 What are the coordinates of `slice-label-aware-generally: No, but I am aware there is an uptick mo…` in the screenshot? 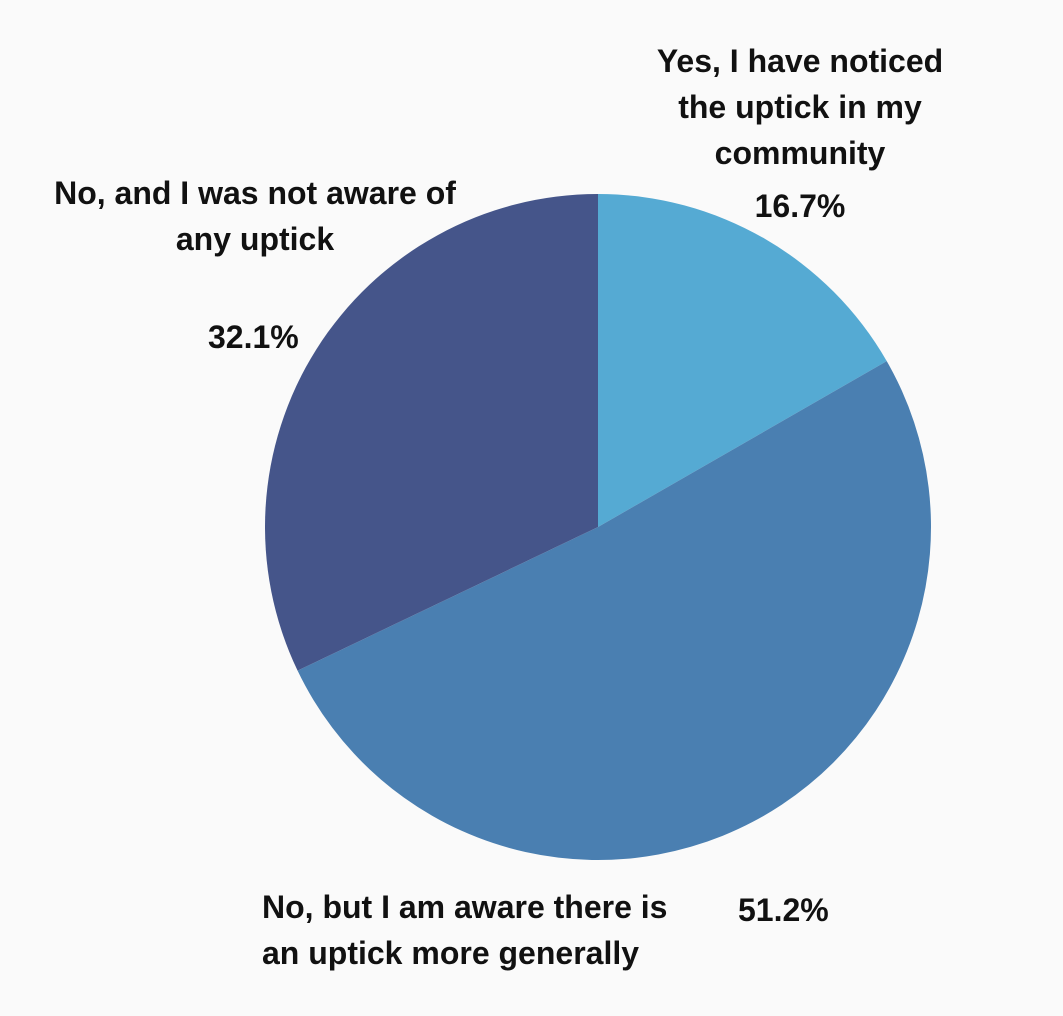 It's located at (464, 930).